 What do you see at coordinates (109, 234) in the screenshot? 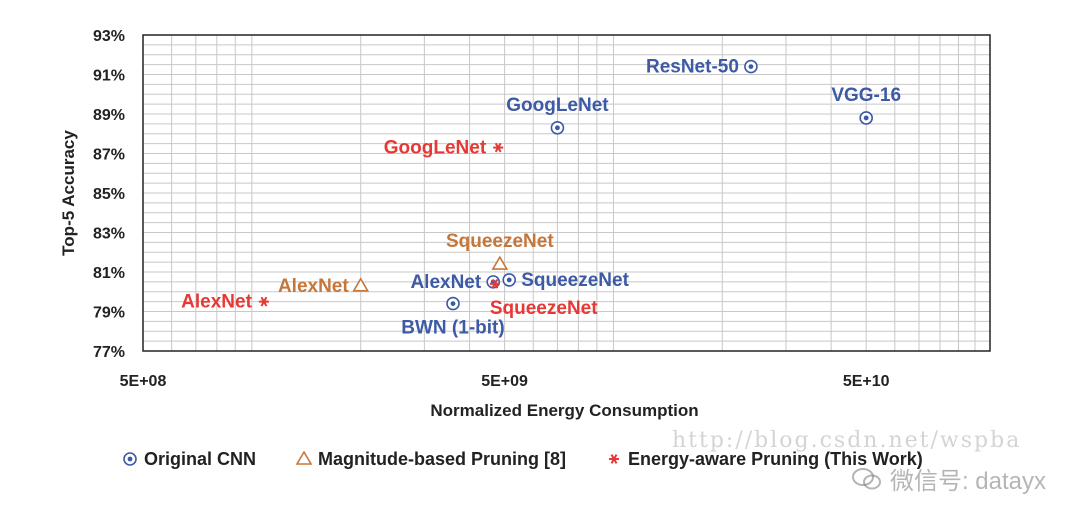
I see `y-tick-label: 83%` at bounding box center [109, 234].